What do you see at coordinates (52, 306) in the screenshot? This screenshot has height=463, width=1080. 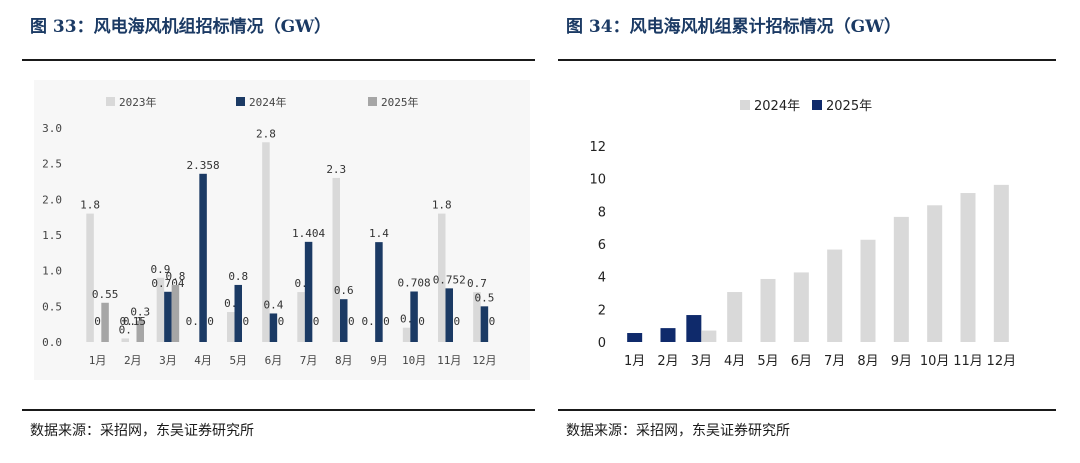 I see `left-y-tick-label: 0.5` at bounding box center [52, 306].